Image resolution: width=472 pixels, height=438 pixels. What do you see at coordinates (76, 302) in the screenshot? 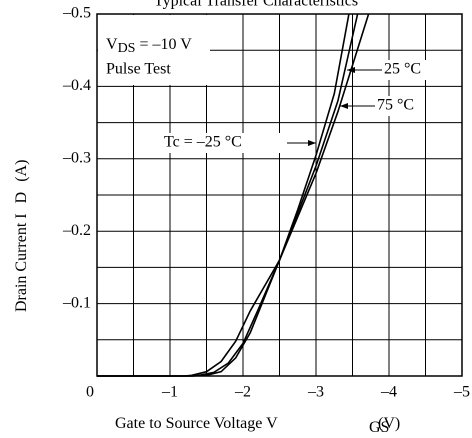
I see `y-tick-label: –0.1` at bounding box center [76, 302].